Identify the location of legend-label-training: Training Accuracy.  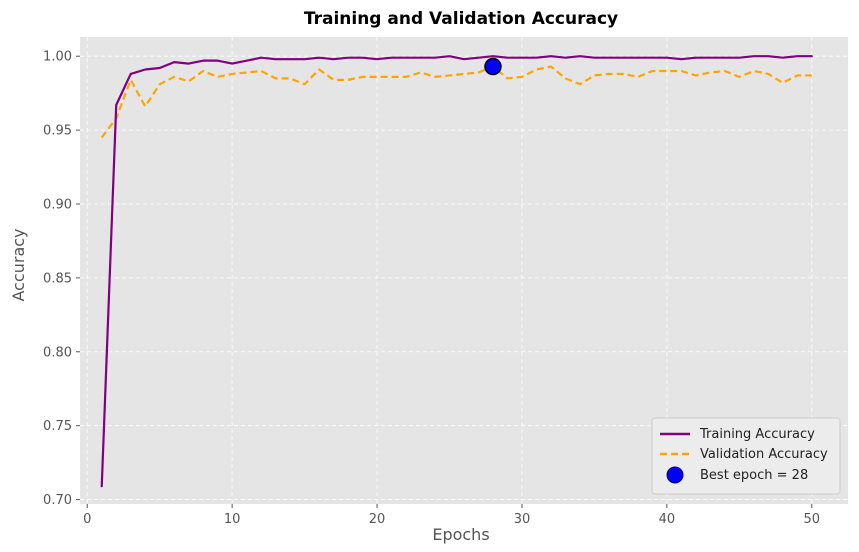
(757, 434).